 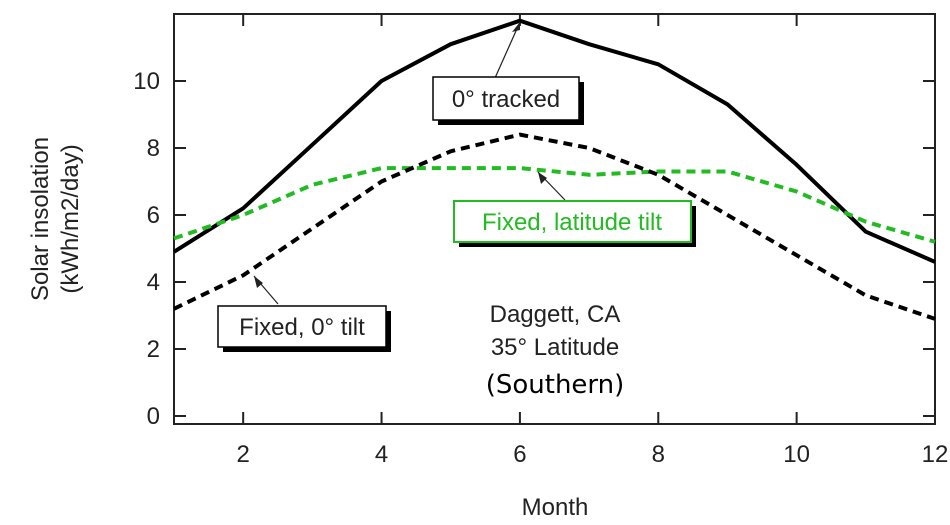 I want to click on y-tick-label: 4, so click(x=153, y=282).